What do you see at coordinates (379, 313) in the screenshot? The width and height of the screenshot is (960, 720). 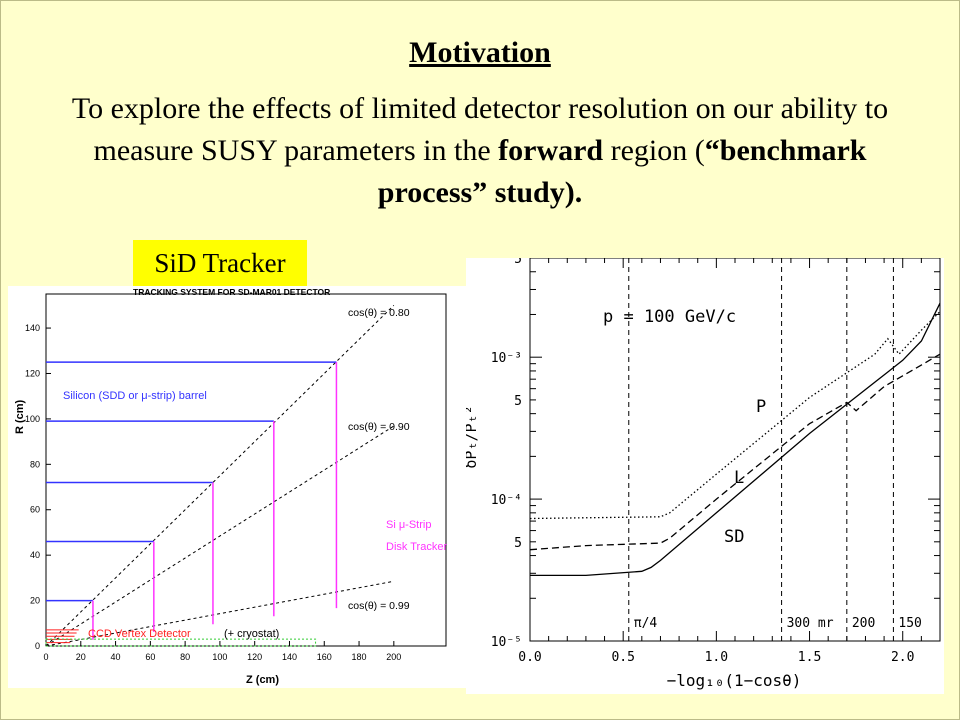 I see `cos-label-080: cos(θ) = 0.80` at bounding box center [379, 313].